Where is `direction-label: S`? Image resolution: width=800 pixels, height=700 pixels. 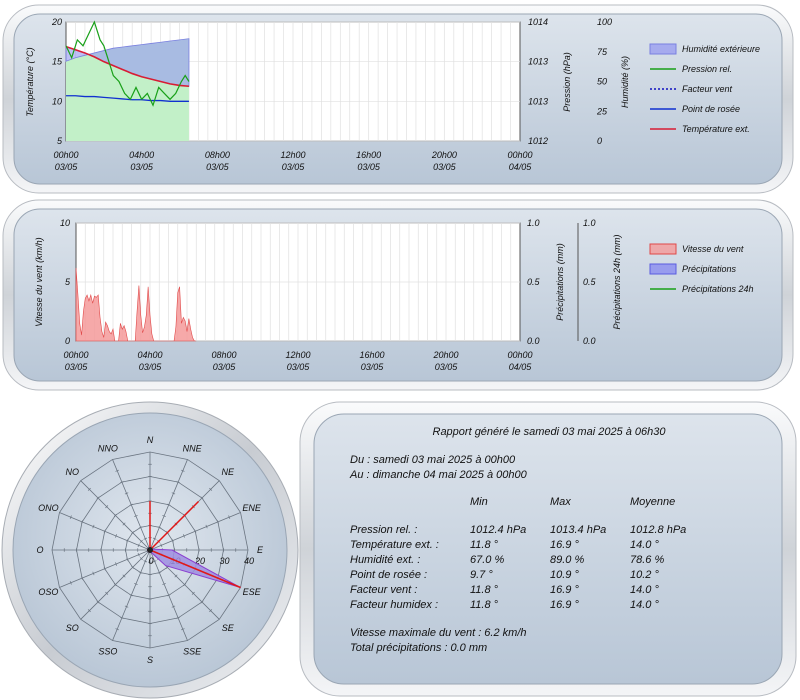 direction-label: S is located at coordinates (150, 660).